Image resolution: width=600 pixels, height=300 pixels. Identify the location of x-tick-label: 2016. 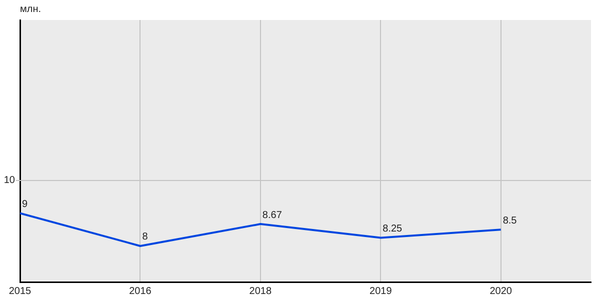
(140, 291).